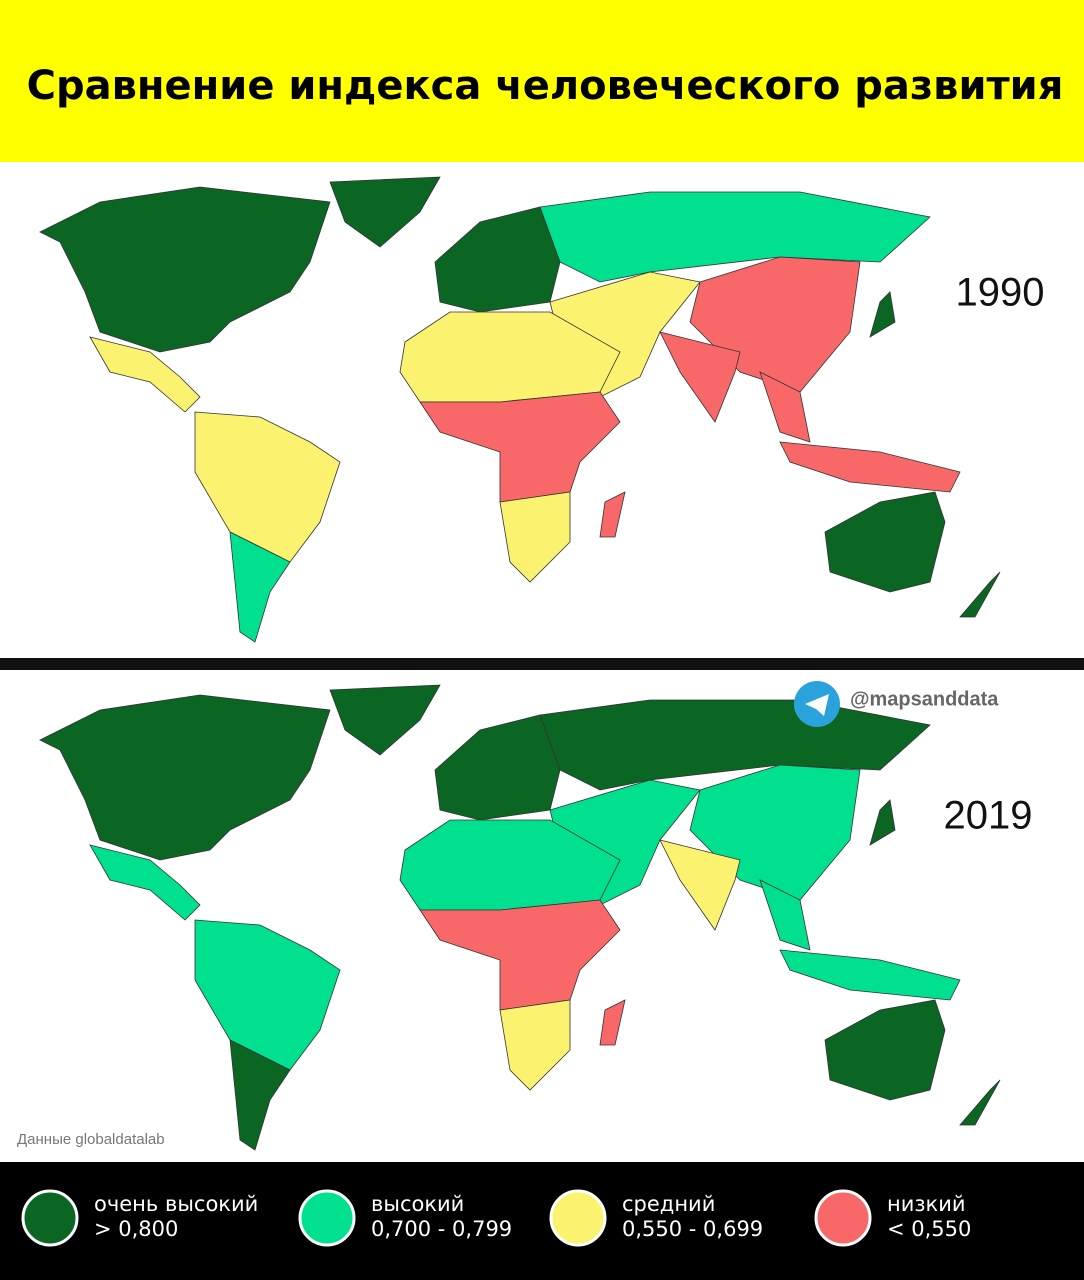 This screenshot has width=1084, height=1280. Describe the element at coordinates (926, 1204) in the screenshot. I see `legend-label: низкий` at that location.